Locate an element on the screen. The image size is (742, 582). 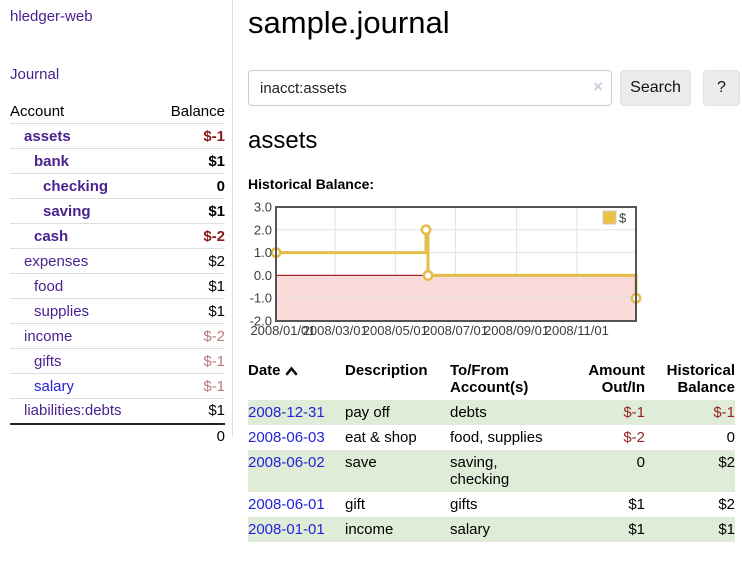
legend-swatch is located at coordinates (609, 217).